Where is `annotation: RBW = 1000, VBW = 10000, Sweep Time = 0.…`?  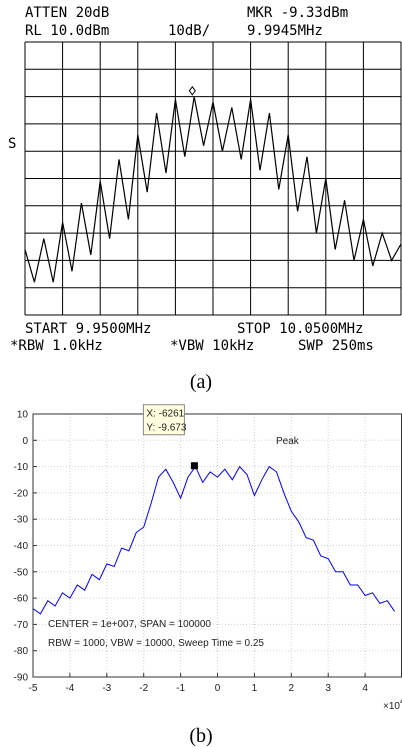 annotation: RBW = 1000, VBW = 10000, Sweep Time = 0.… is located at coordinates (156, 643).